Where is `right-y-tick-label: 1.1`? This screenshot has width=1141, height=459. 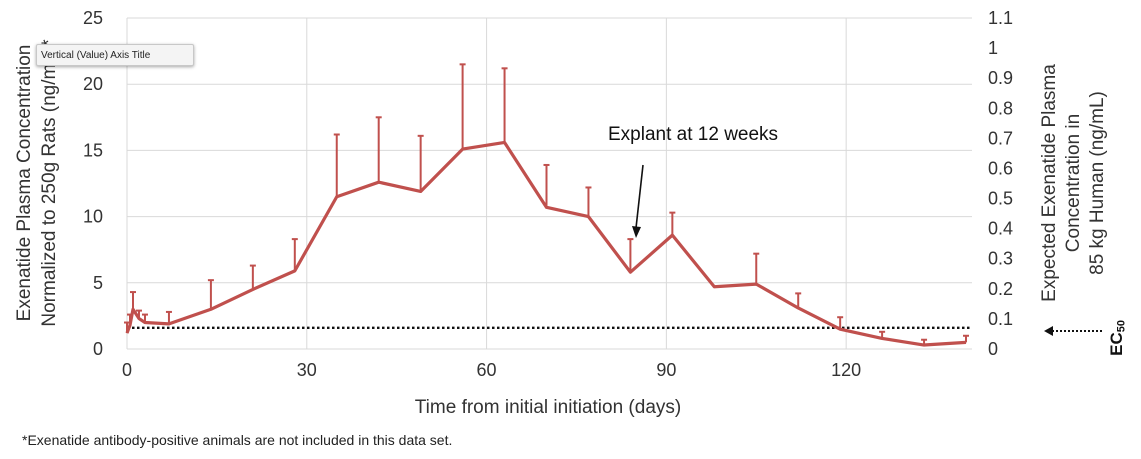
right-y-tick-label: 1.1 is located at coordinates (1000, 18).